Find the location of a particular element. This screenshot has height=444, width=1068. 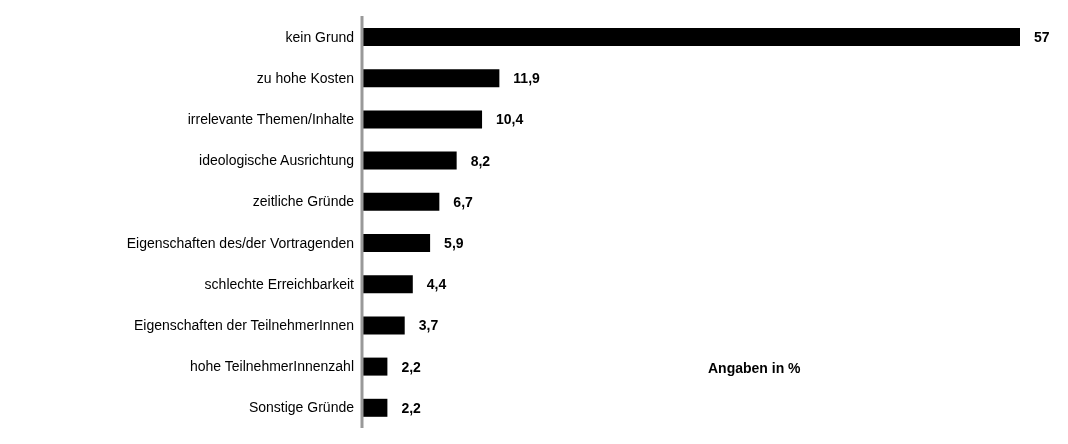

y-tick-label: schlechte Erreichbarkeit is located at coordinates (279, 283).